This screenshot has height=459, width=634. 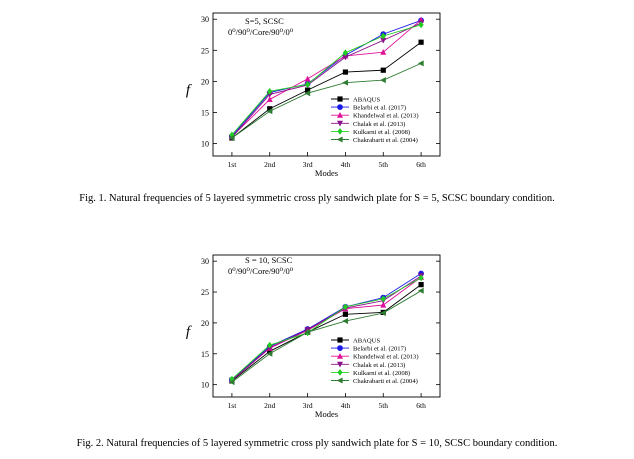 What do you see at coordinates (326, 414) in the screenshot?
I see `x-axis-label: Modes` at bounding box center [326, 414].